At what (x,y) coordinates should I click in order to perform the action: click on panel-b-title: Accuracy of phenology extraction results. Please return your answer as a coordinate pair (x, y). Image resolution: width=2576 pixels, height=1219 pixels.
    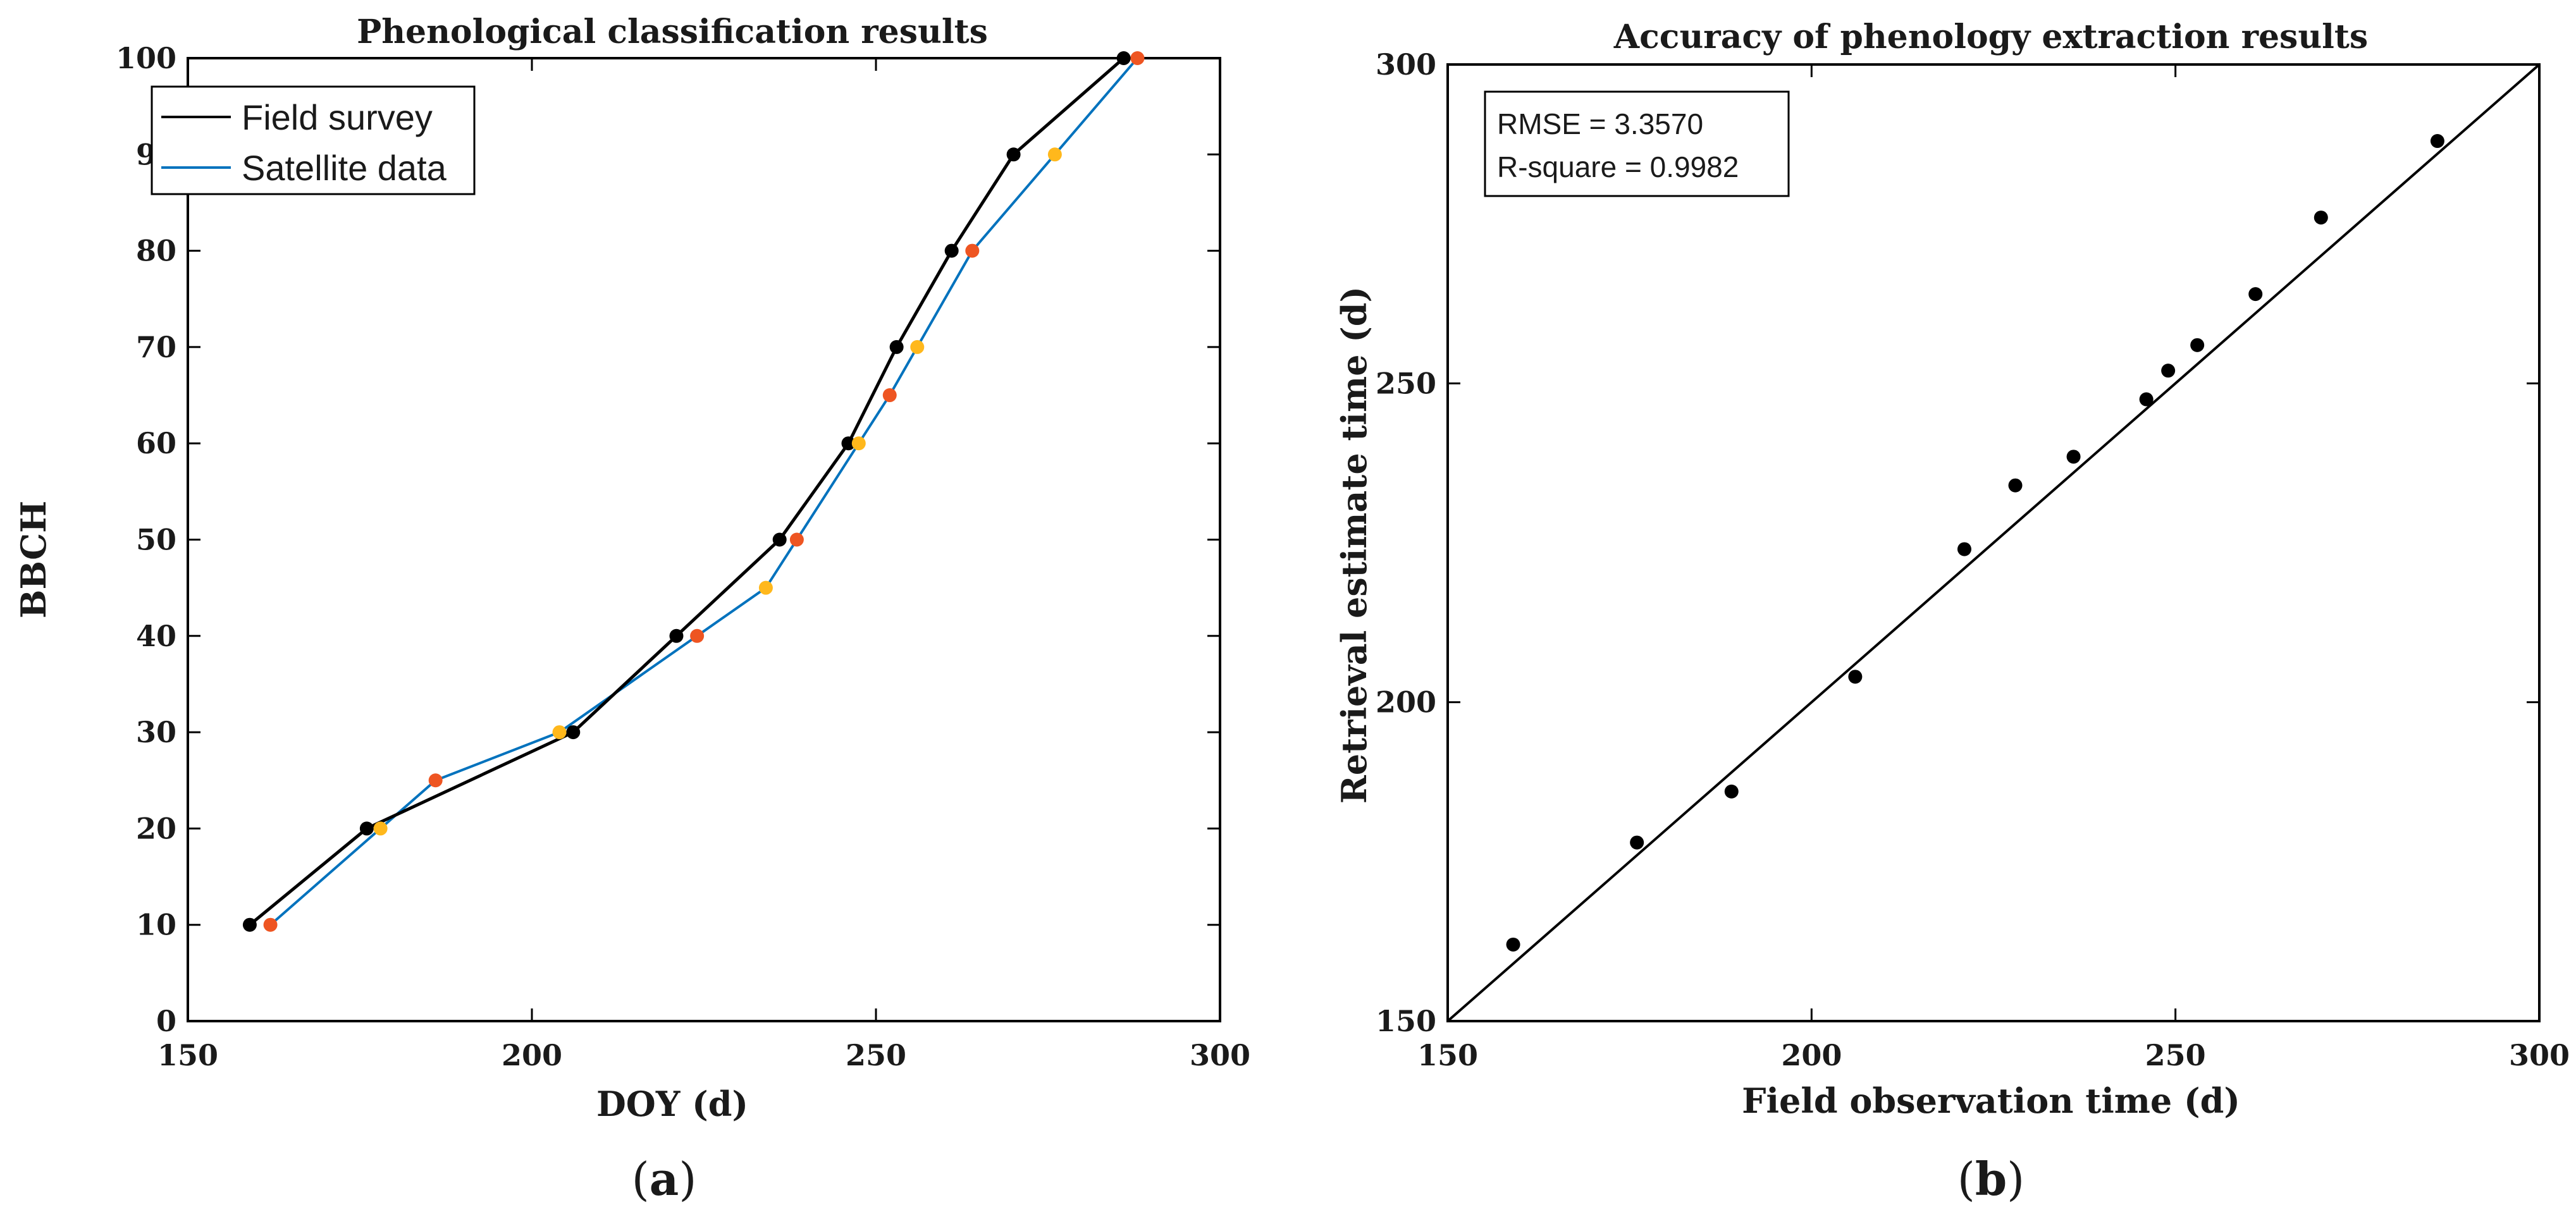
    Looking at the image, I should click on (1991, 37).